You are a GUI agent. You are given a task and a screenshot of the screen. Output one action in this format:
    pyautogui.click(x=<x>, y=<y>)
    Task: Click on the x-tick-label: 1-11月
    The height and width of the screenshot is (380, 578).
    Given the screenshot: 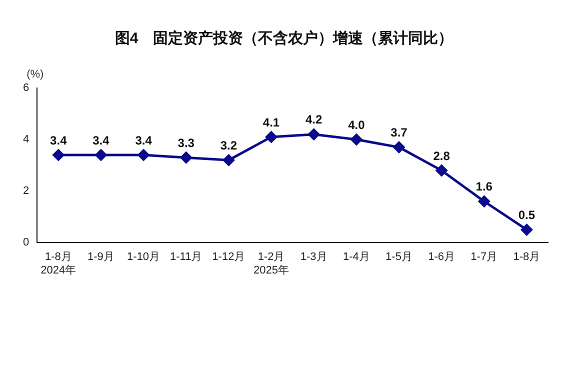 What is the action you would take?
    pyautogui.click(x=186, y=257)
    